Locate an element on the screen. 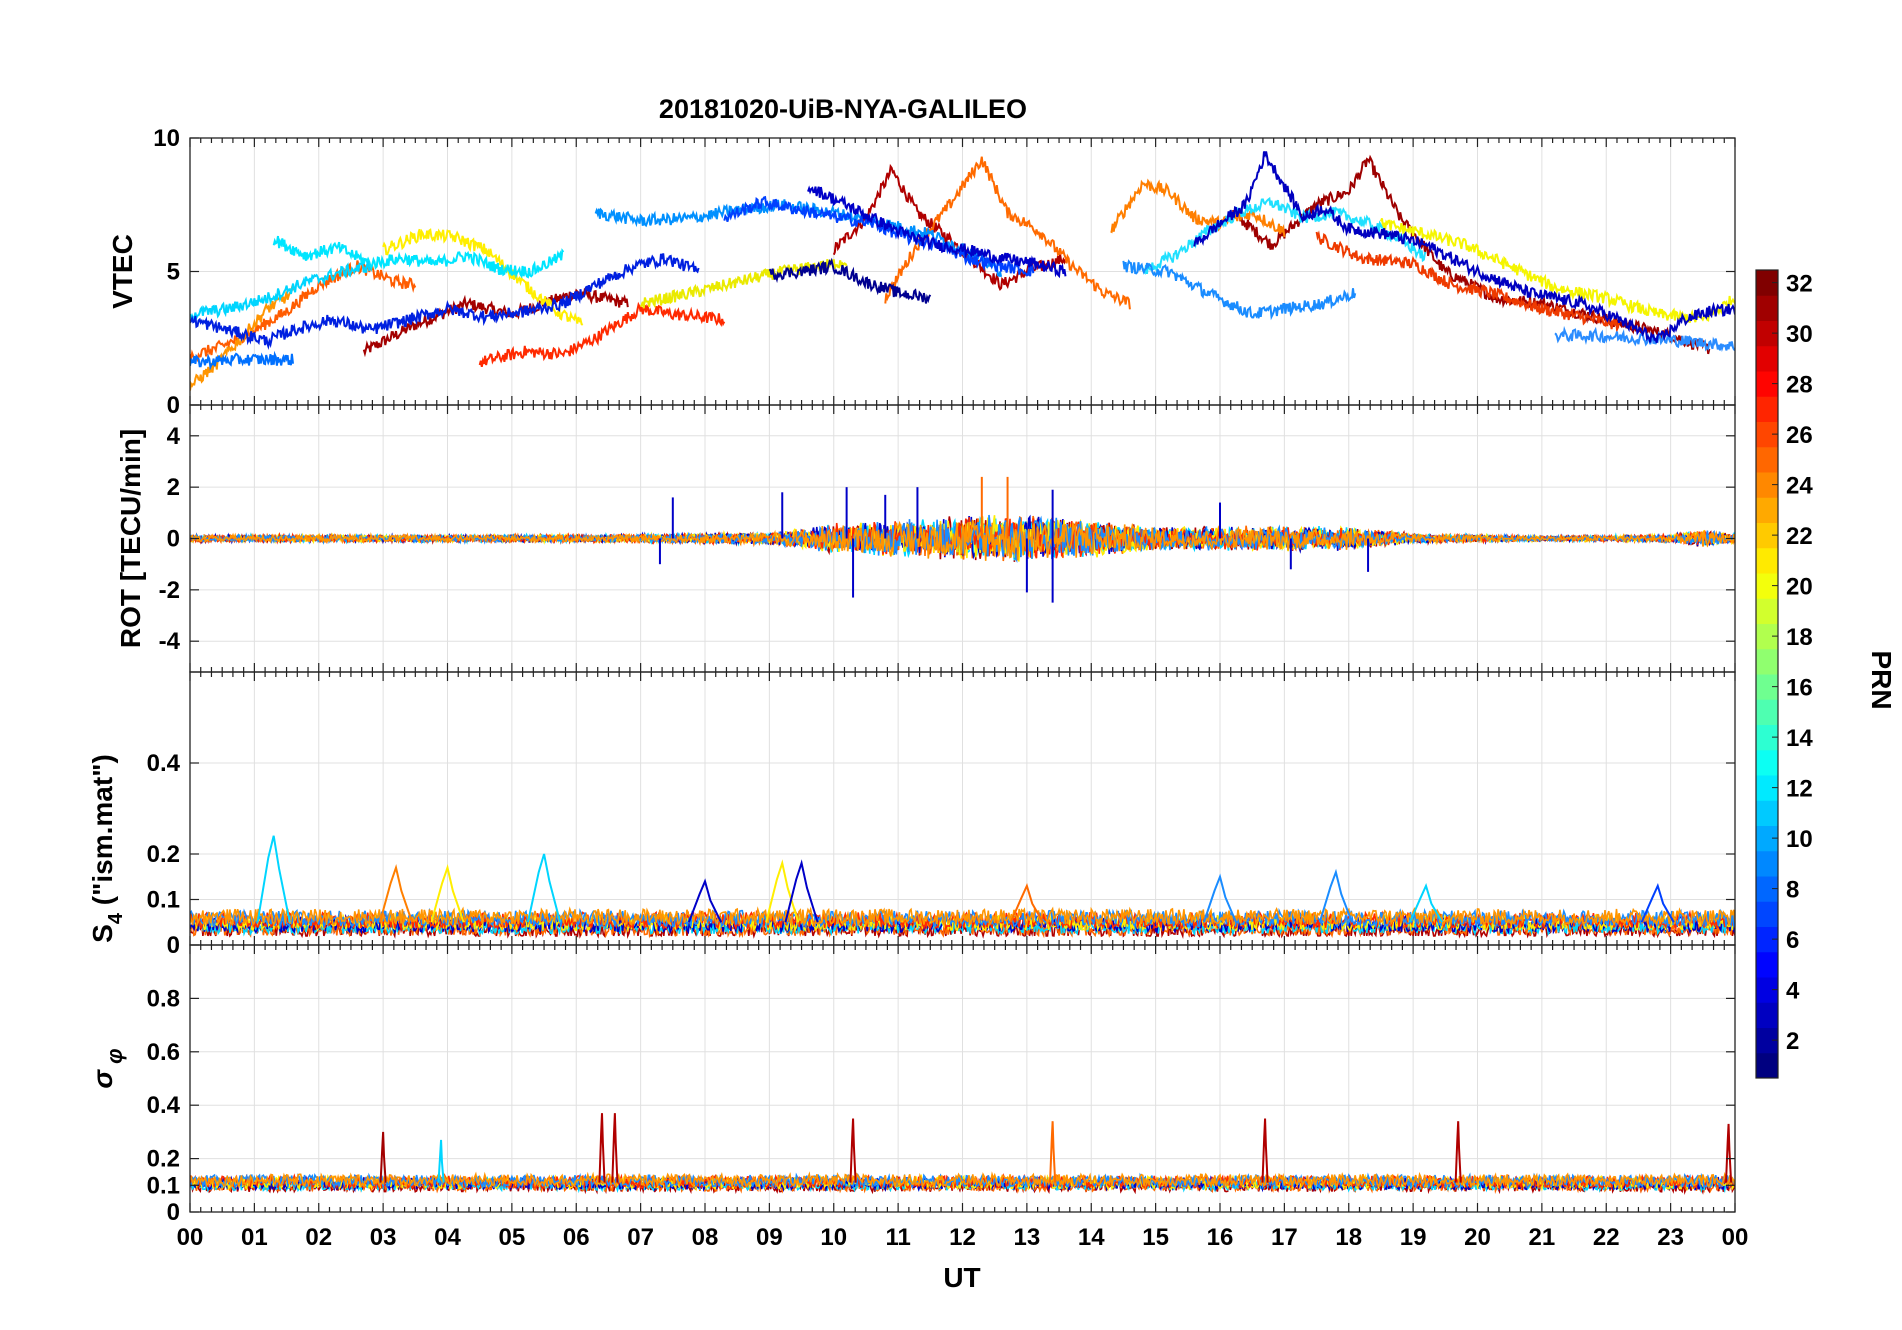  colorbar-tick-label: 16 is located at coordinates (1799, 688).